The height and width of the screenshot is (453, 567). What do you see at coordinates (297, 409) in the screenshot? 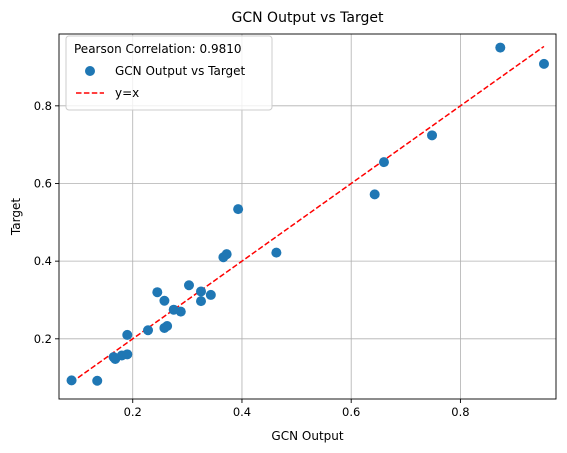
I see `x-axis: 0.2 0.4 0.6 0.8` at bounding box center [297, 409].